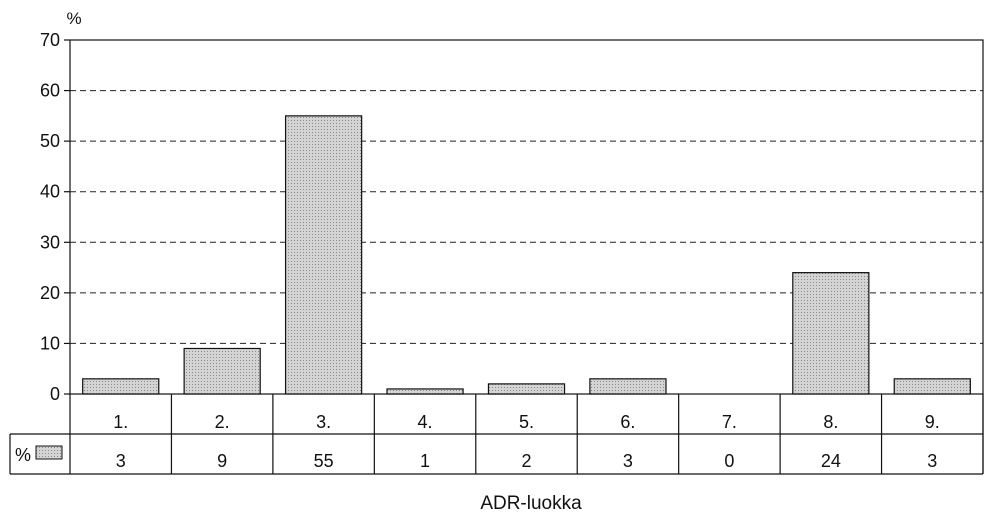 The image size is (989, 518). Describe the element at coordinates (55, 394) in the screenshot. I see `y-tick-label: 0` at that location.